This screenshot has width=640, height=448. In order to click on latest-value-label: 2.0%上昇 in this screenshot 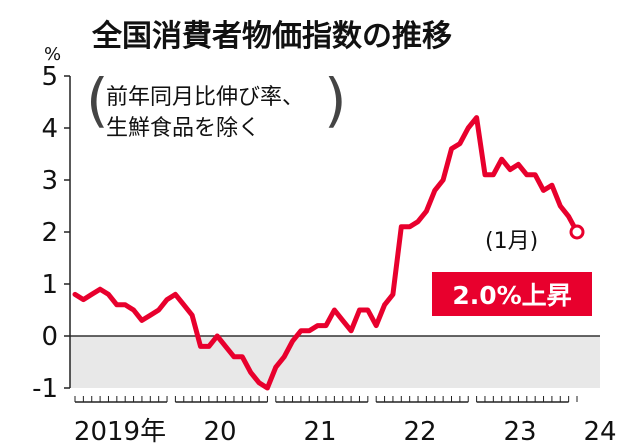, I will do `click(511, 295)`.